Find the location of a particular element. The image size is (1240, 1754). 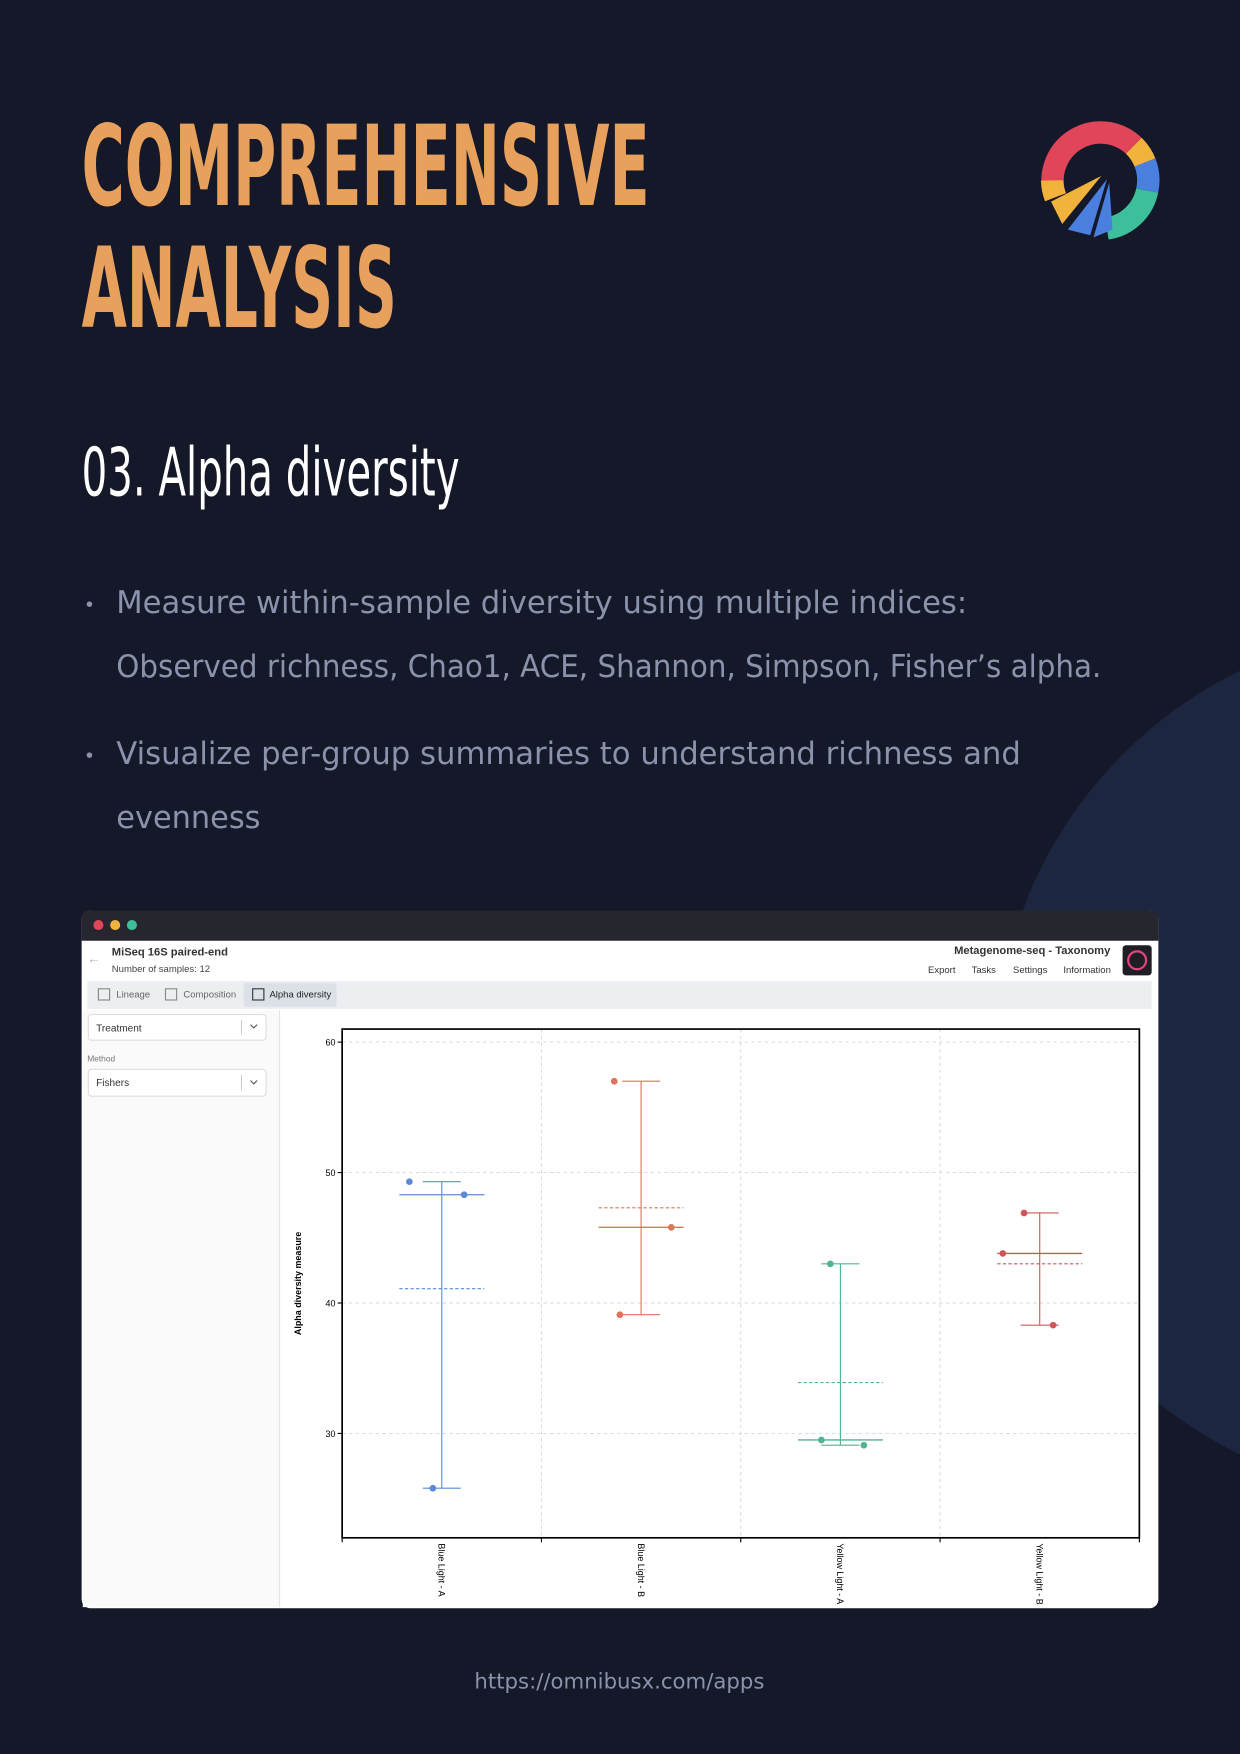

app-icon-ring is located at coordinates (1137, 960).